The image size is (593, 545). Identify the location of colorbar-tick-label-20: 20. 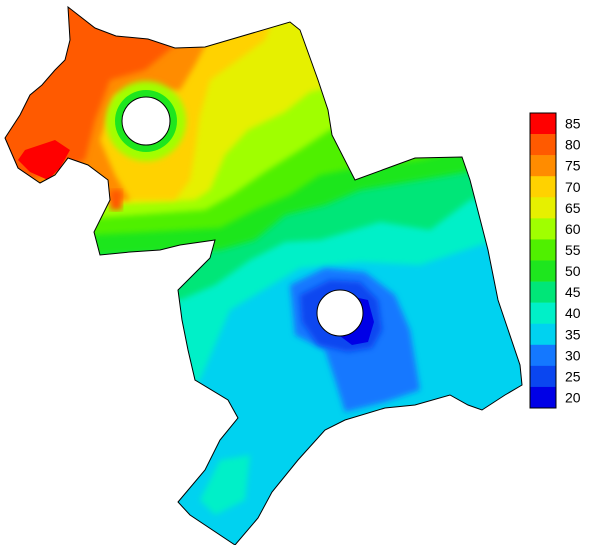
(573, 397).